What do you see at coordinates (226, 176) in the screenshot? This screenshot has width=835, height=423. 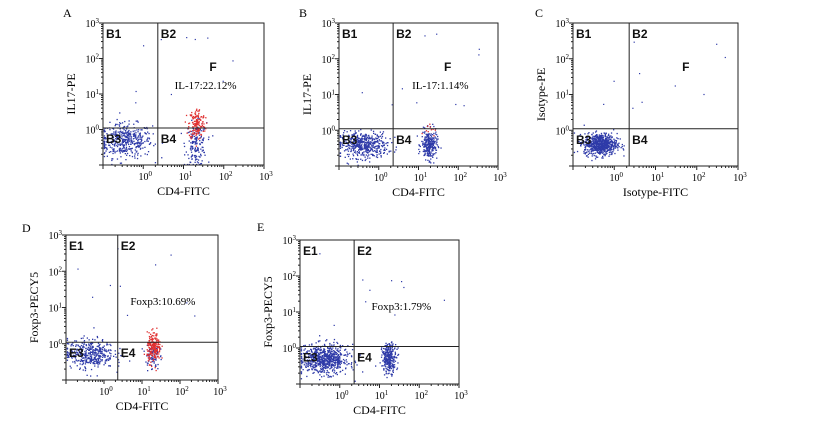 I see `x-tick-label: 102` at bounding box center [226, 176].